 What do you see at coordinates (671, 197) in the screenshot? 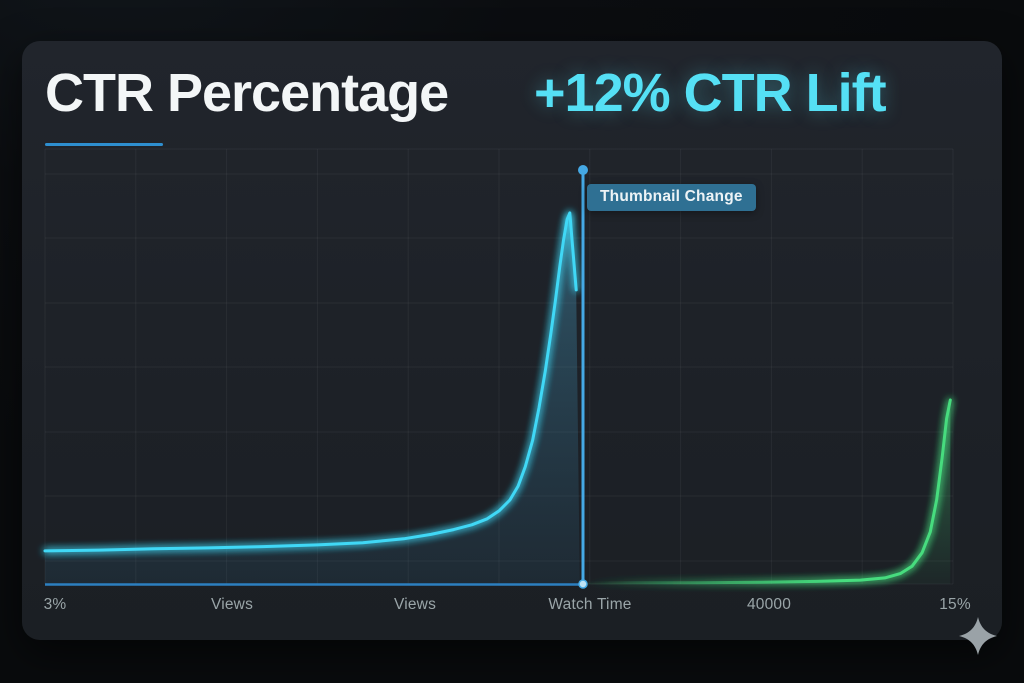
I see `thumbnail-change-annotation: Thumbnail Change` at bounding box center [671, 197].